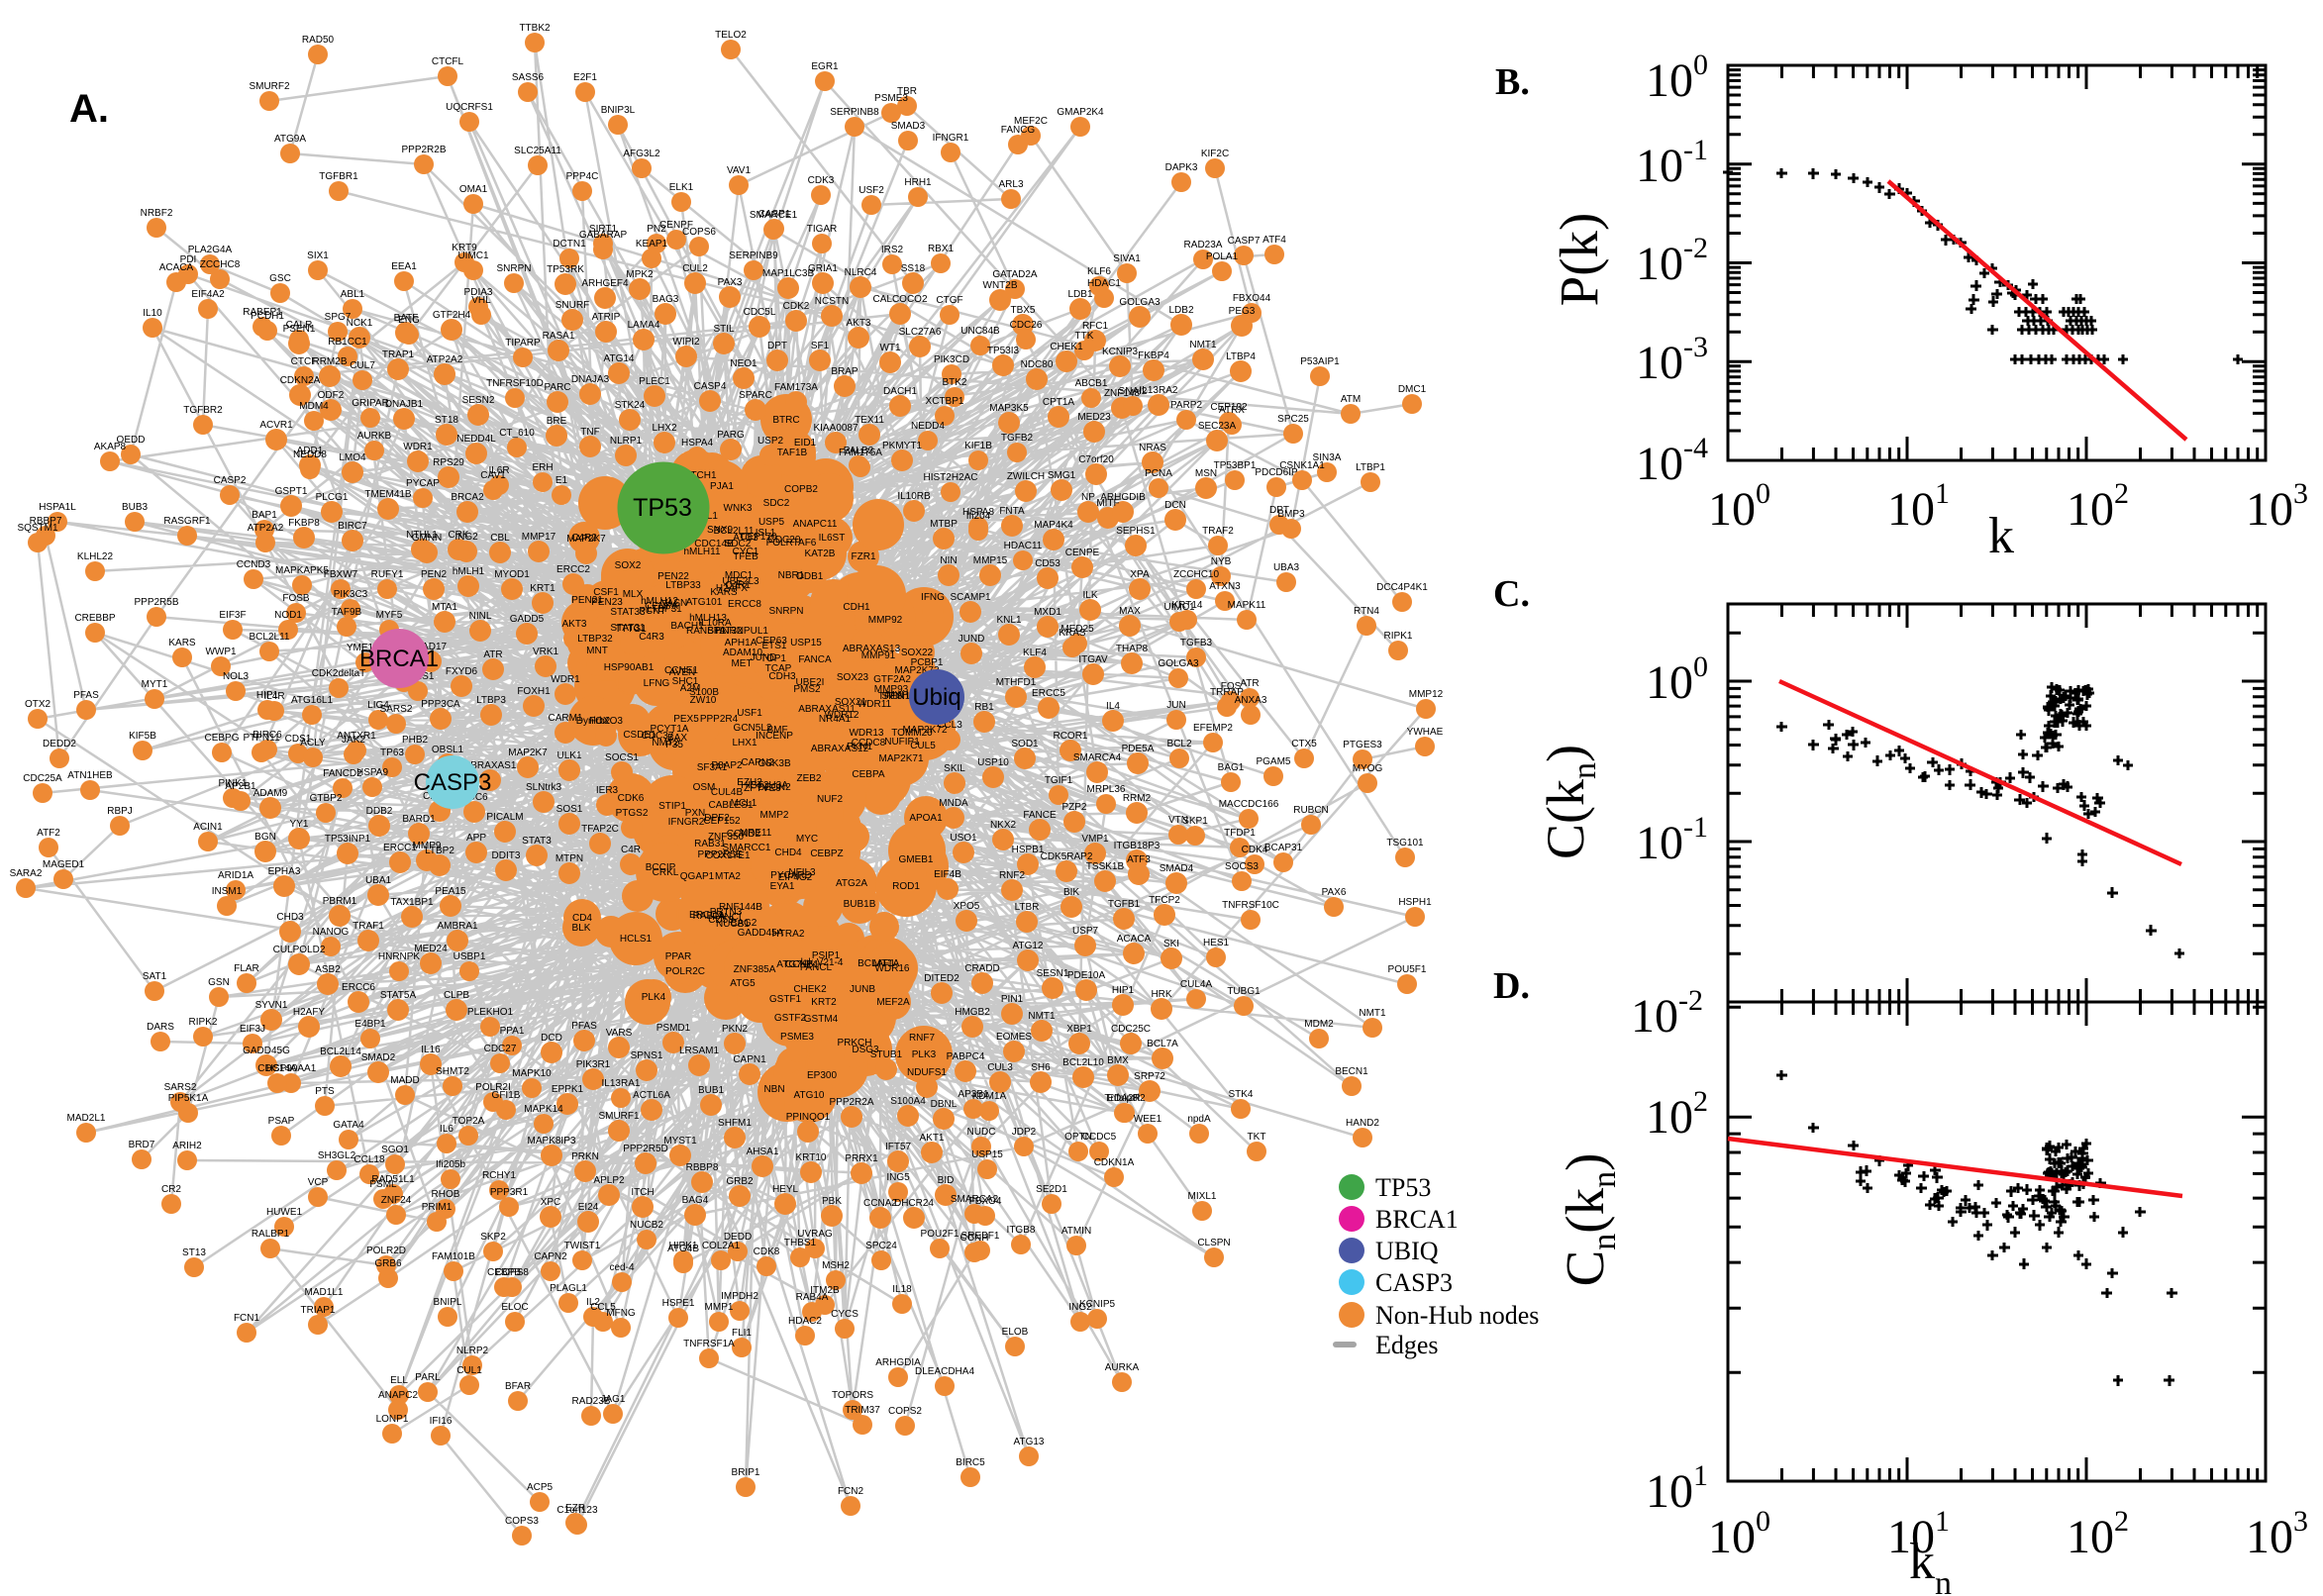 Image resolution: width=2323 pixels, height=1596 pixels. Describe the element at coordinates (1062, 475) in the screenshot. I see `svg-text: SMG1` at that location.